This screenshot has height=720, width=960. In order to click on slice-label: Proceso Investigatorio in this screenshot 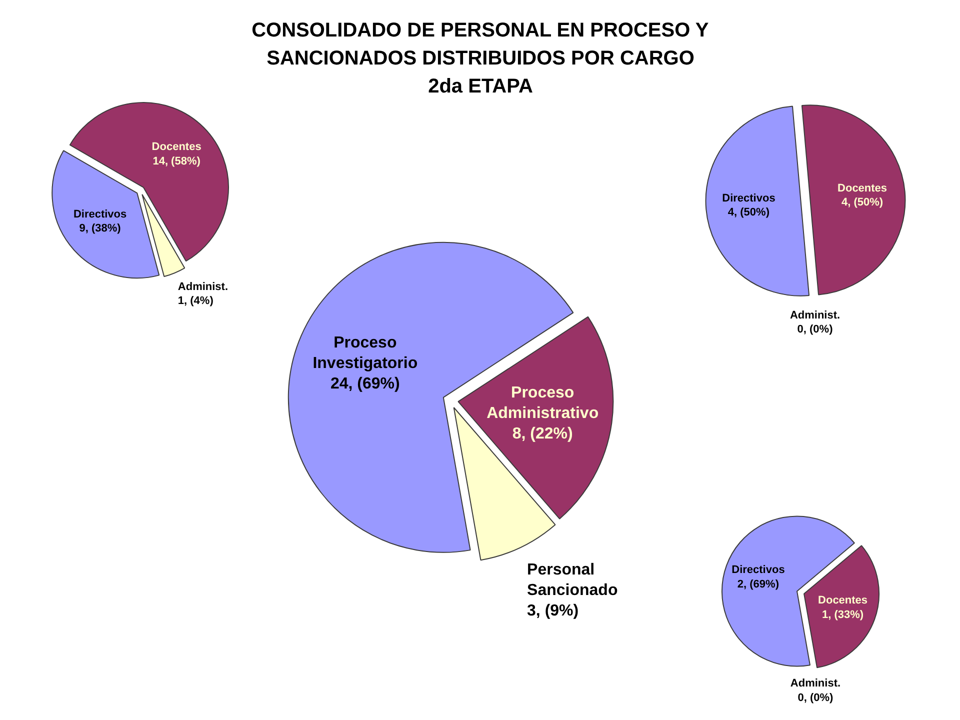, I will do `click(365, 353)`.